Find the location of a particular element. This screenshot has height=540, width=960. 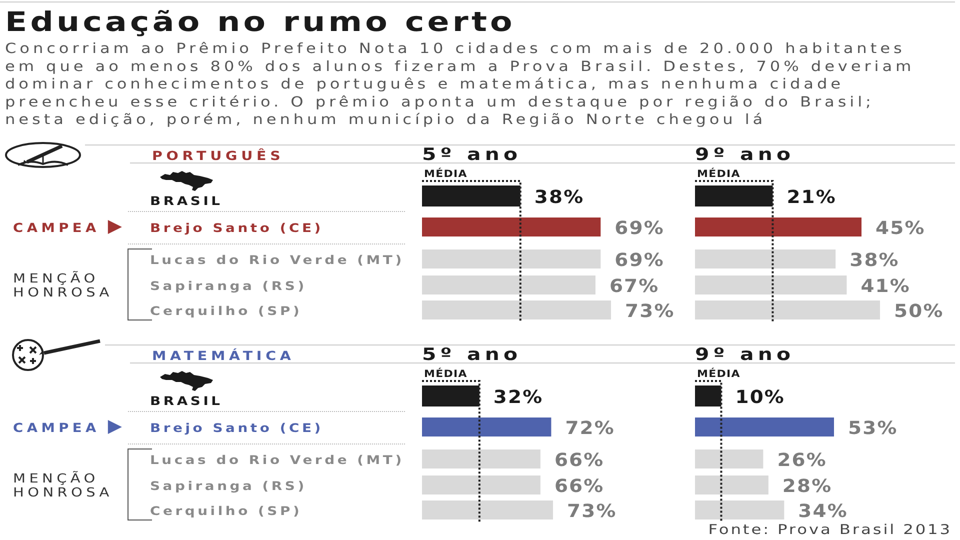

text: Educação no rumo certo is located at coordinates (260, 22).